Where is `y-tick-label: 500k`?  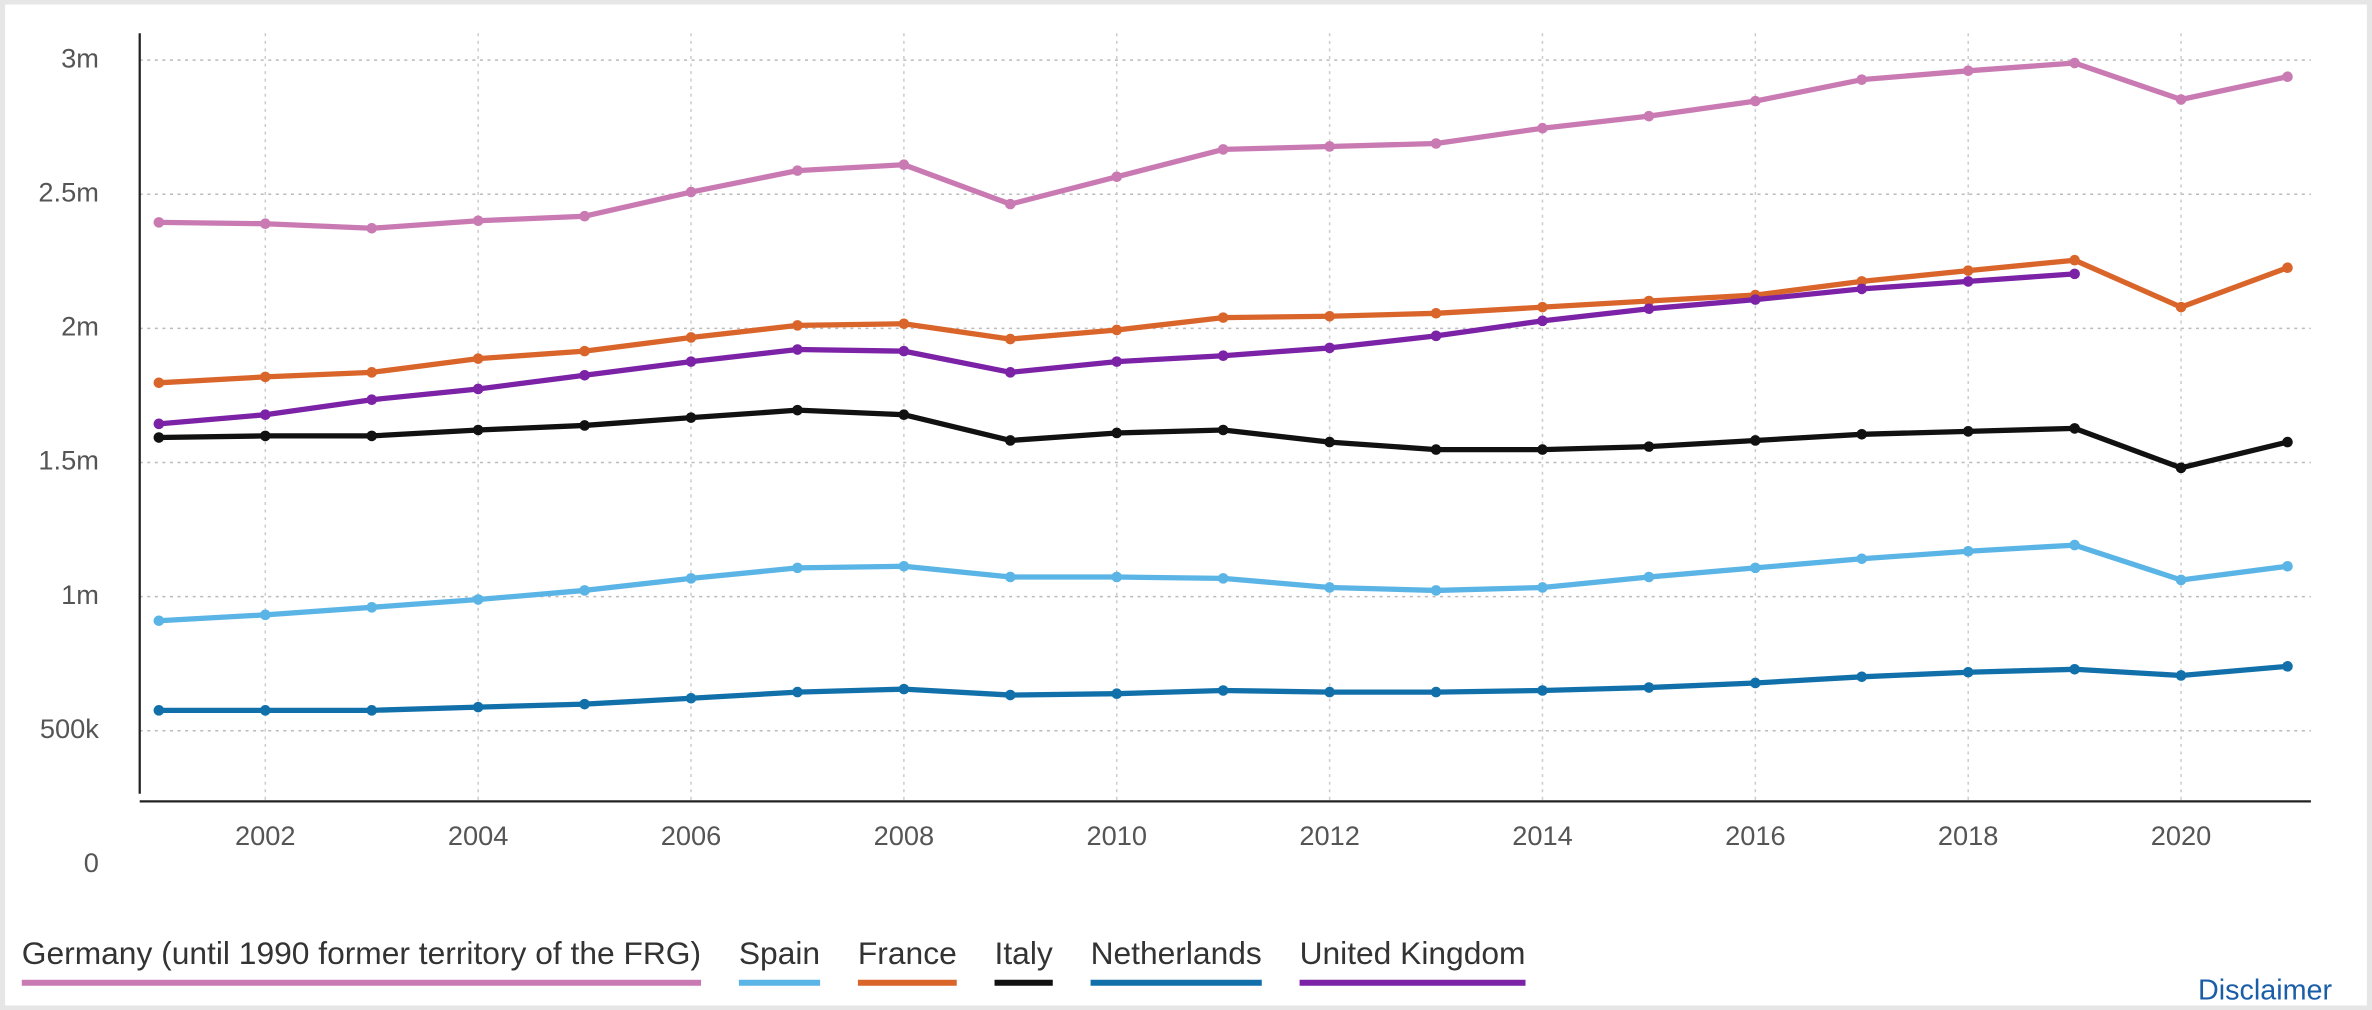
y-tick-label: 500k is located at coordinates (69, 728).